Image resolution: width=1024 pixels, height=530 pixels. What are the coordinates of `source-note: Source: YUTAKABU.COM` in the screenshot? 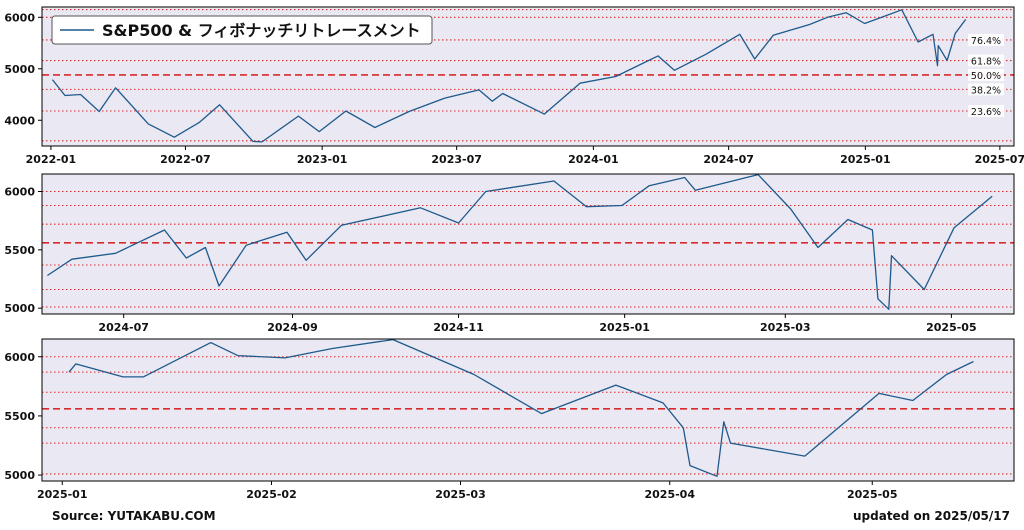 It's located at (134, 516).